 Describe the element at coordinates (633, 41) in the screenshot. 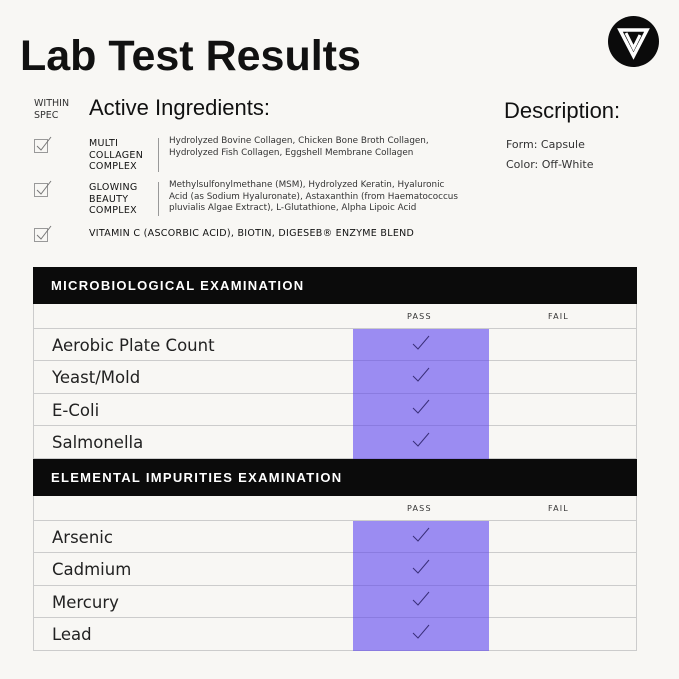

I see `brand-logo` at that location.